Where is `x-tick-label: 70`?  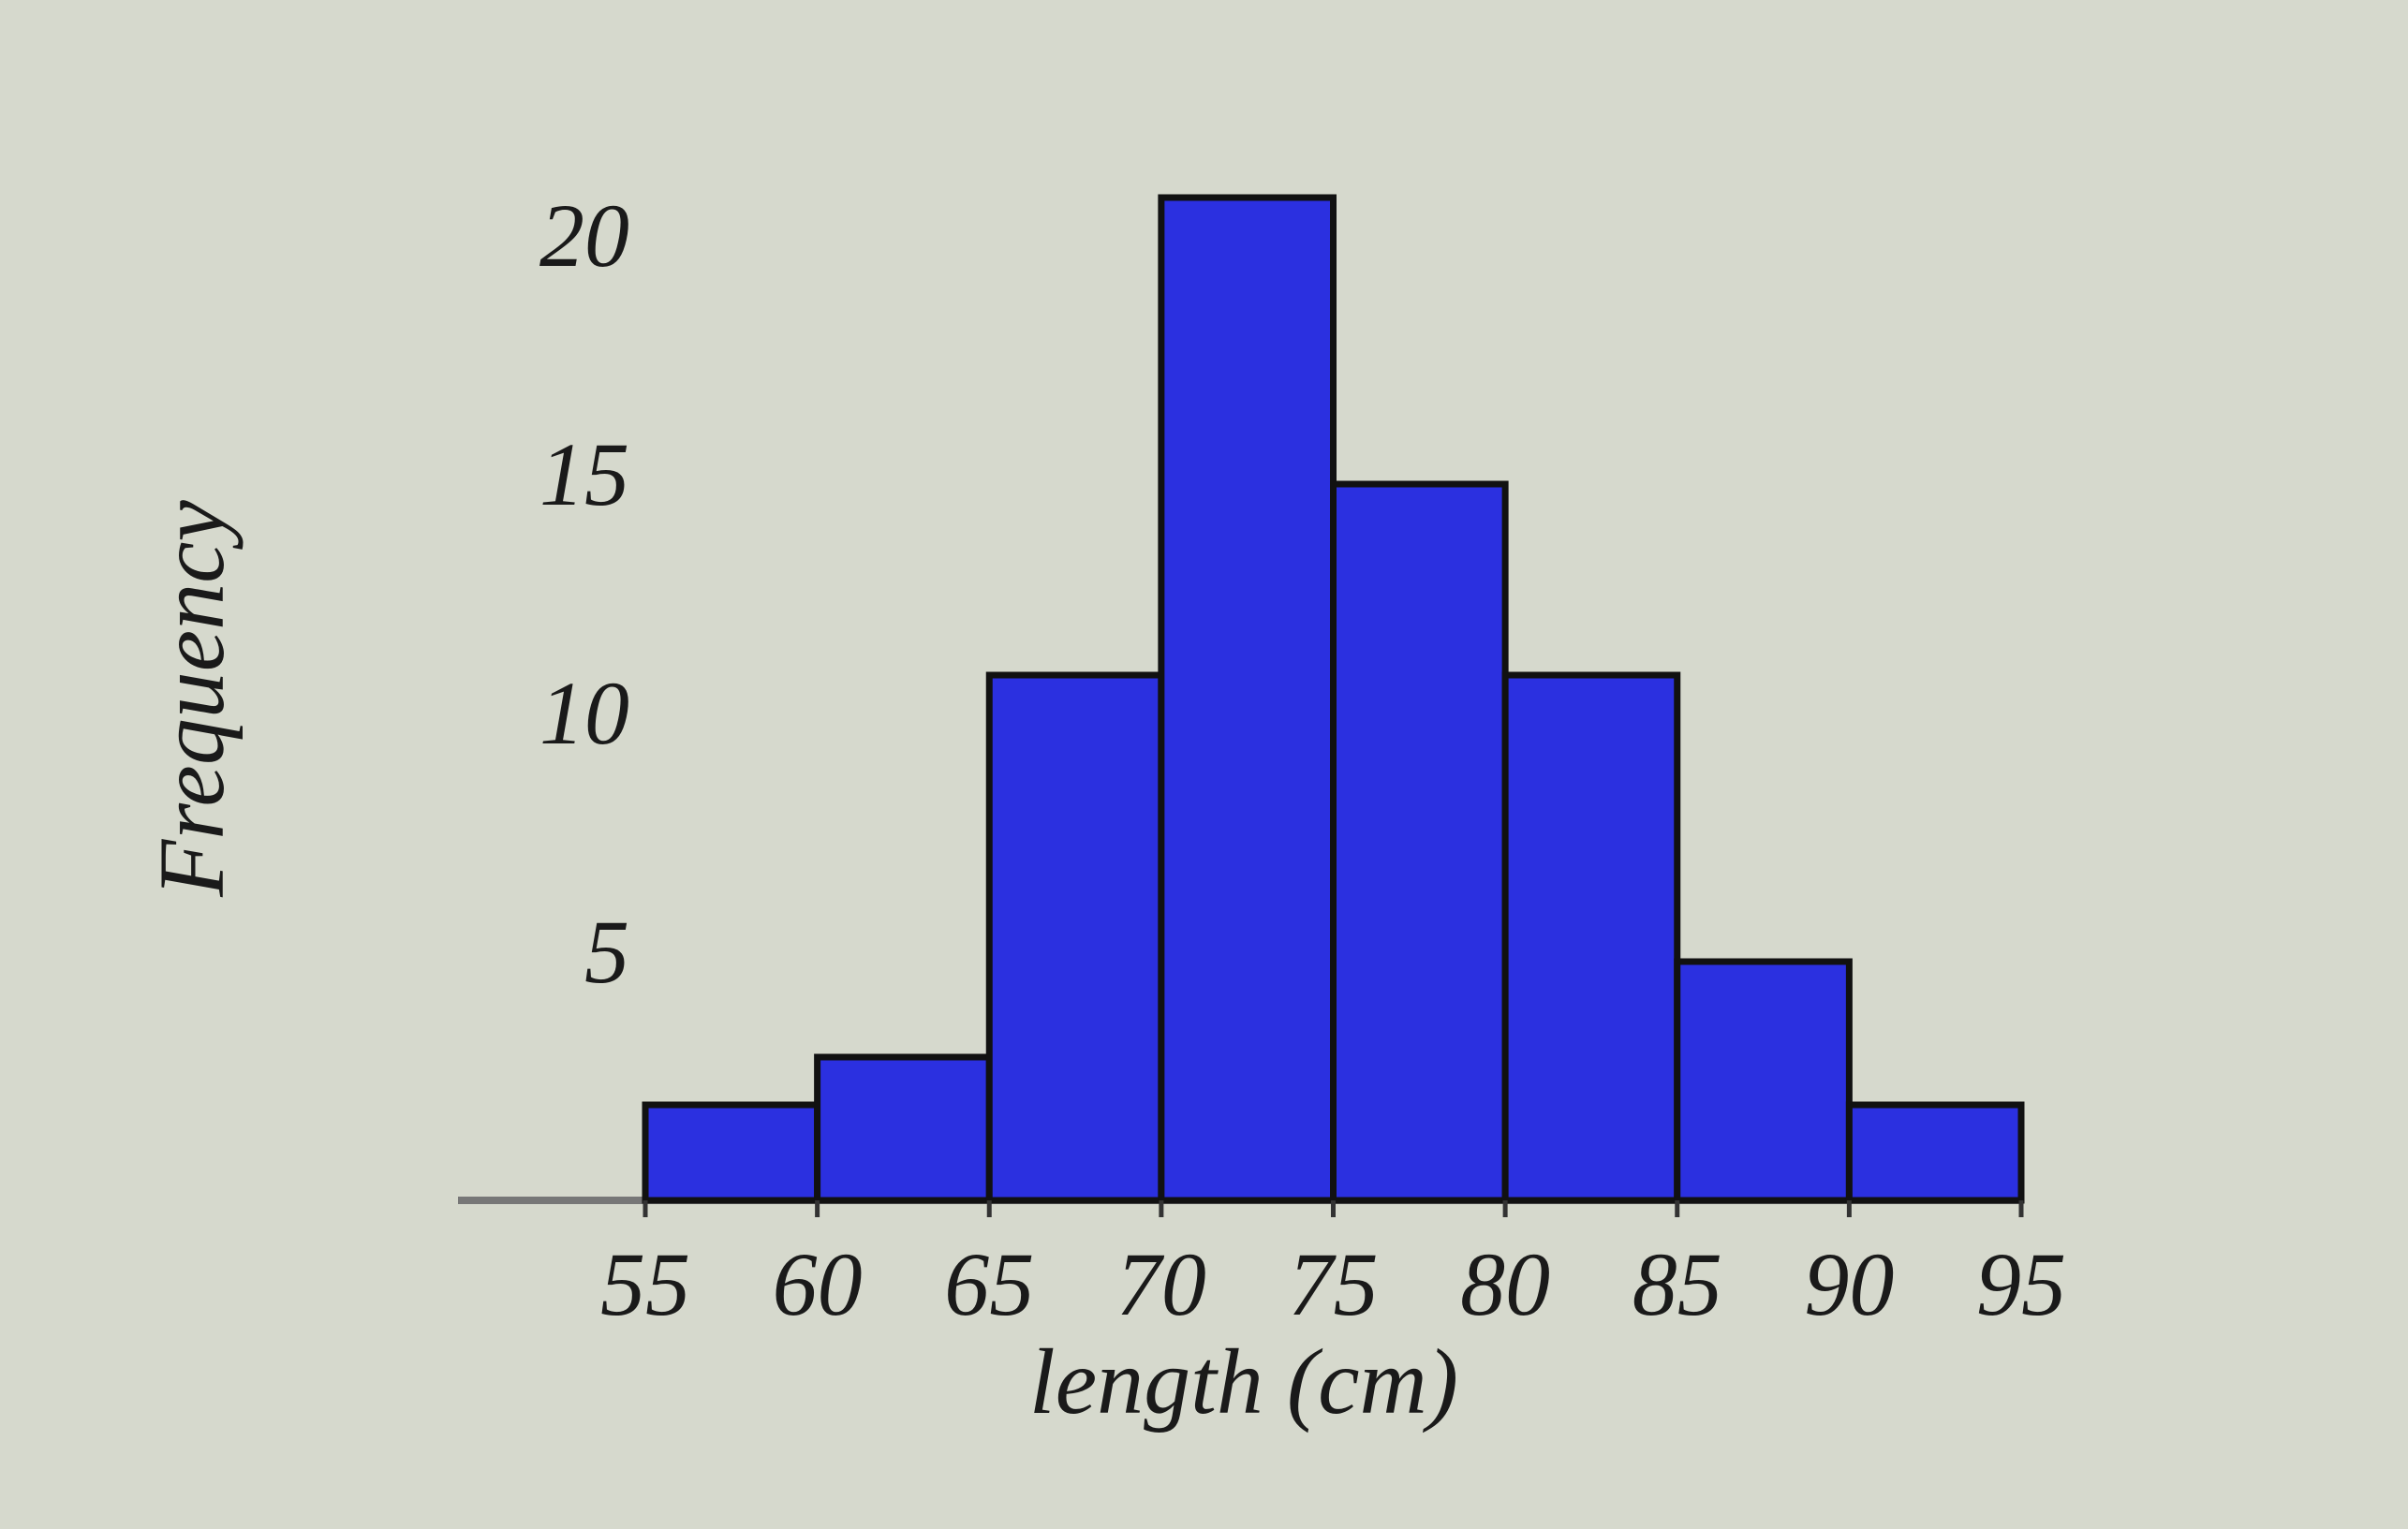 x-tick-label: 70 is located at coordinates (1161, 1284).